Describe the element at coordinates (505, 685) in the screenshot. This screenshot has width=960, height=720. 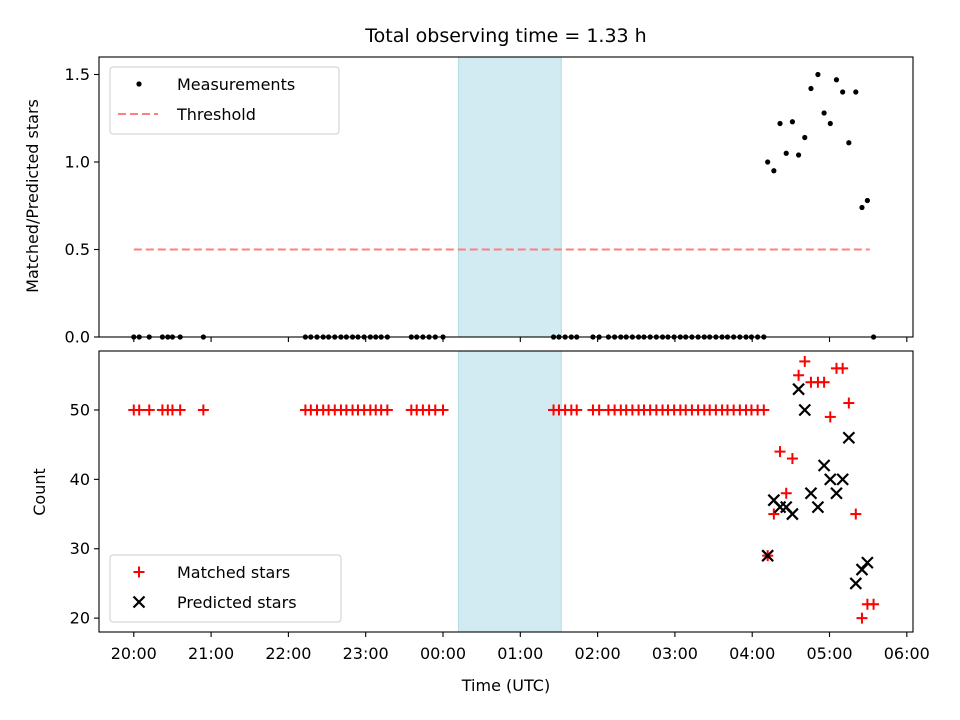
I see `x-axis-label: Time (UTC)` at that location.